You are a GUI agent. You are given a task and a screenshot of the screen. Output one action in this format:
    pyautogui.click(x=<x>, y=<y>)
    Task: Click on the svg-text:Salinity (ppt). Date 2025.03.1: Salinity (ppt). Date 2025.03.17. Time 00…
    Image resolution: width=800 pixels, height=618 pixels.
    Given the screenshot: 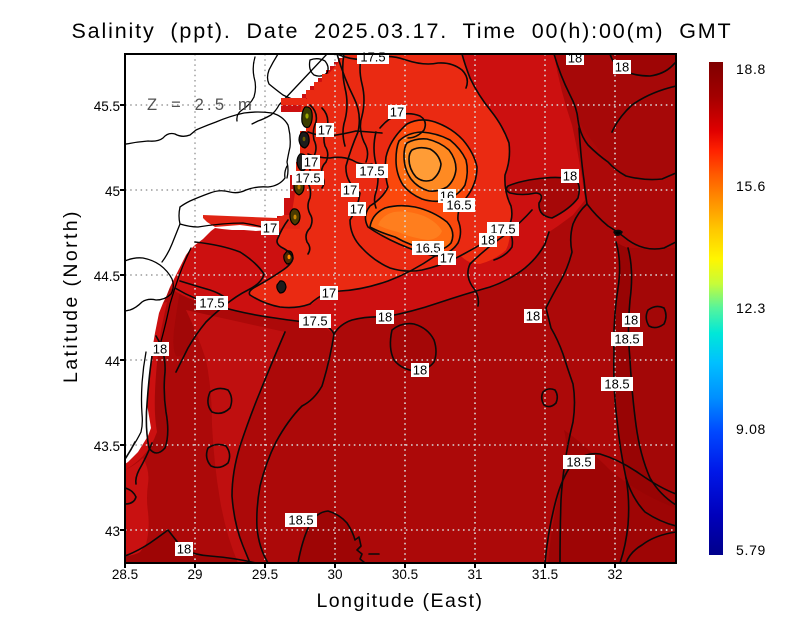 What is the action you would take?
    pyautogui.click(x=401, y=31)
    